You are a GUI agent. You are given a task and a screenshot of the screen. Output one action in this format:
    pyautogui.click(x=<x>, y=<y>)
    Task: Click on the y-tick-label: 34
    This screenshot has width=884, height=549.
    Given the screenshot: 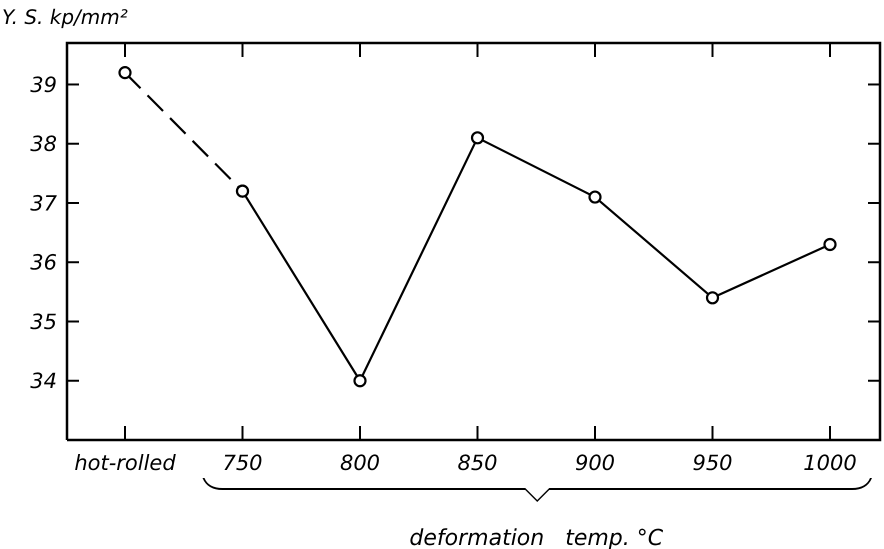 What is the action you would take?
    pyautogui.click(x=43, y=381)
    